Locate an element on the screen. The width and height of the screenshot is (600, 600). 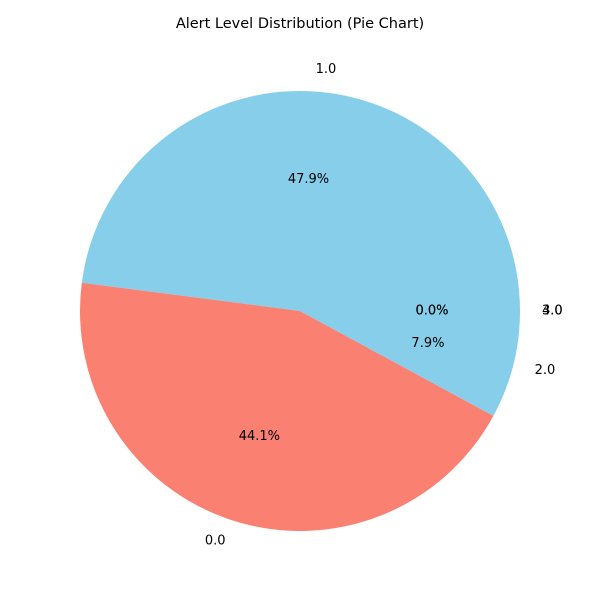
slice-label-4-0: 4.0 is located at coordinates (552, 311).